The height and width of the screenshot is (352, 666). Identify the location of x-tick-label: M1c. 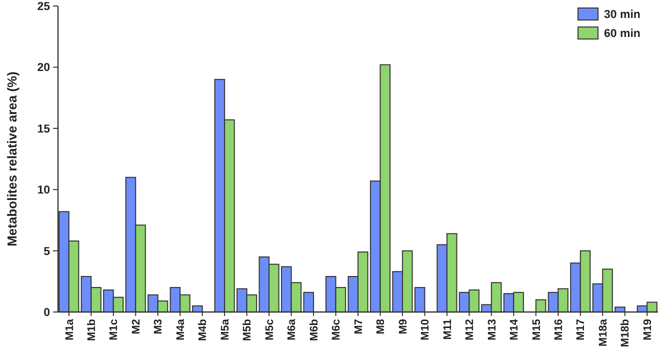
(114, 329).